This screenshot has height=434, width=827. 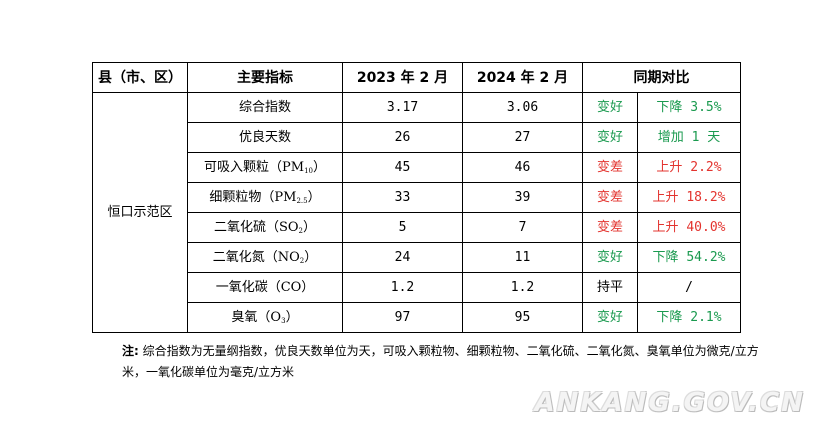 I want to click on indicator-name: 可吸入颗粒（PM10）, so click(x=265, y=167).